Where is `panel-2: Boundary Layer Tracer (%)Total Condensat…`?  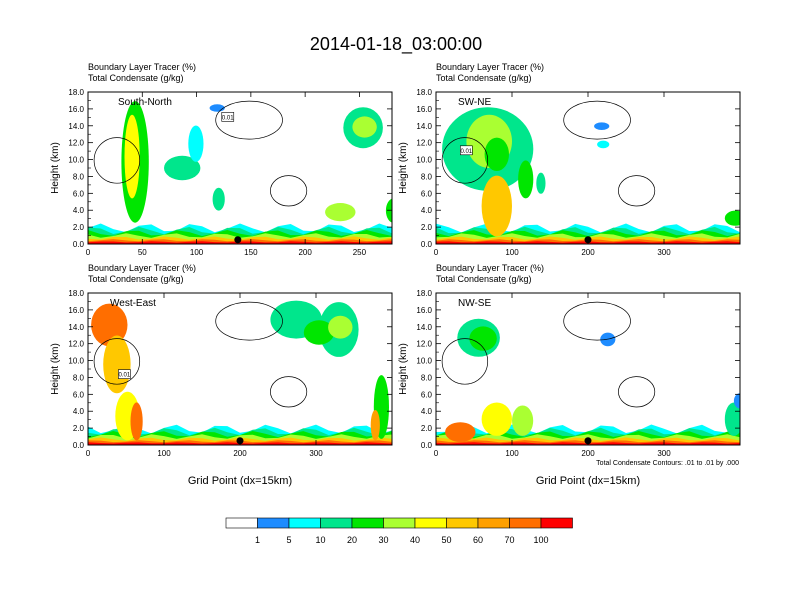
panel-2: Boundary Layer Tracer (%)Total Condensat… is located at coordinates (569, 159).